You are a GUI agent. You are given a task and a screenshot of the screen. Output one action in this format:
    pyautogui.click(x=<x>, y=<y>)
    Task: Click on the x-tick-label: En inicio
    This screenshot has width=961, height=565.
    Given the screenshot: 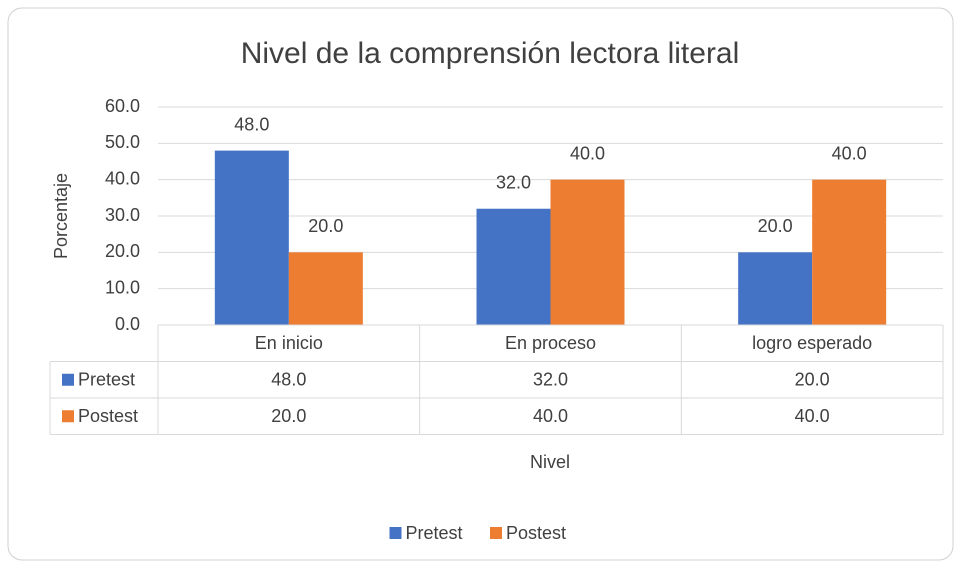 What is the action you would take?
    pyautogui.click(x=289, y=343)
    